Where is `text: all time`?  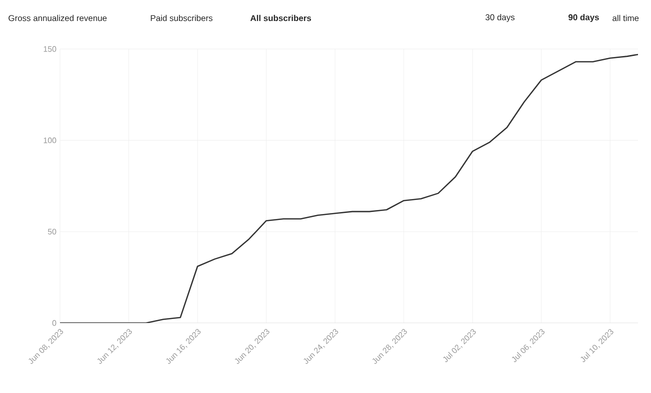
text: all time is located at coordinates (625, 18).